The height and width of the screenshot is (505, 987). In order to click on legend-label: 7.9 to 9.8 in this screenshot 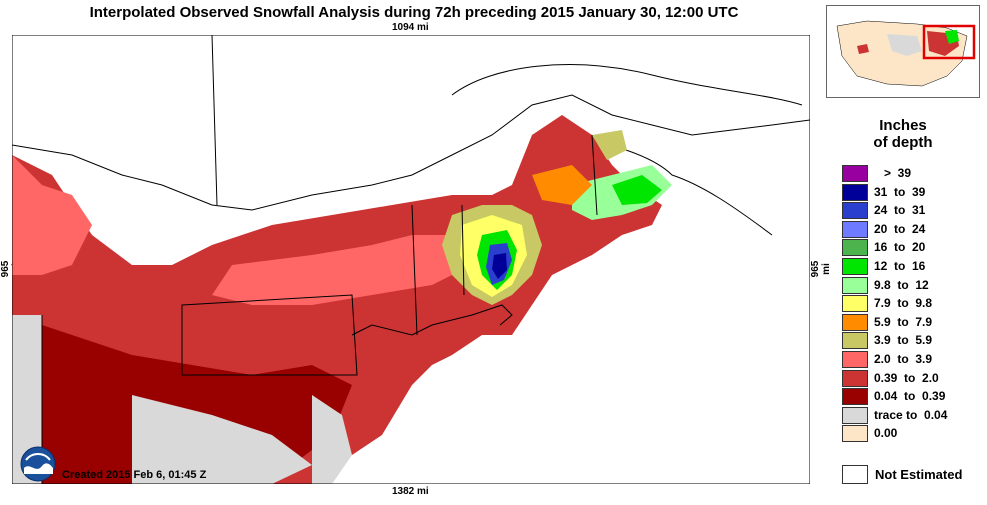, I will do `click(903, 303)`.